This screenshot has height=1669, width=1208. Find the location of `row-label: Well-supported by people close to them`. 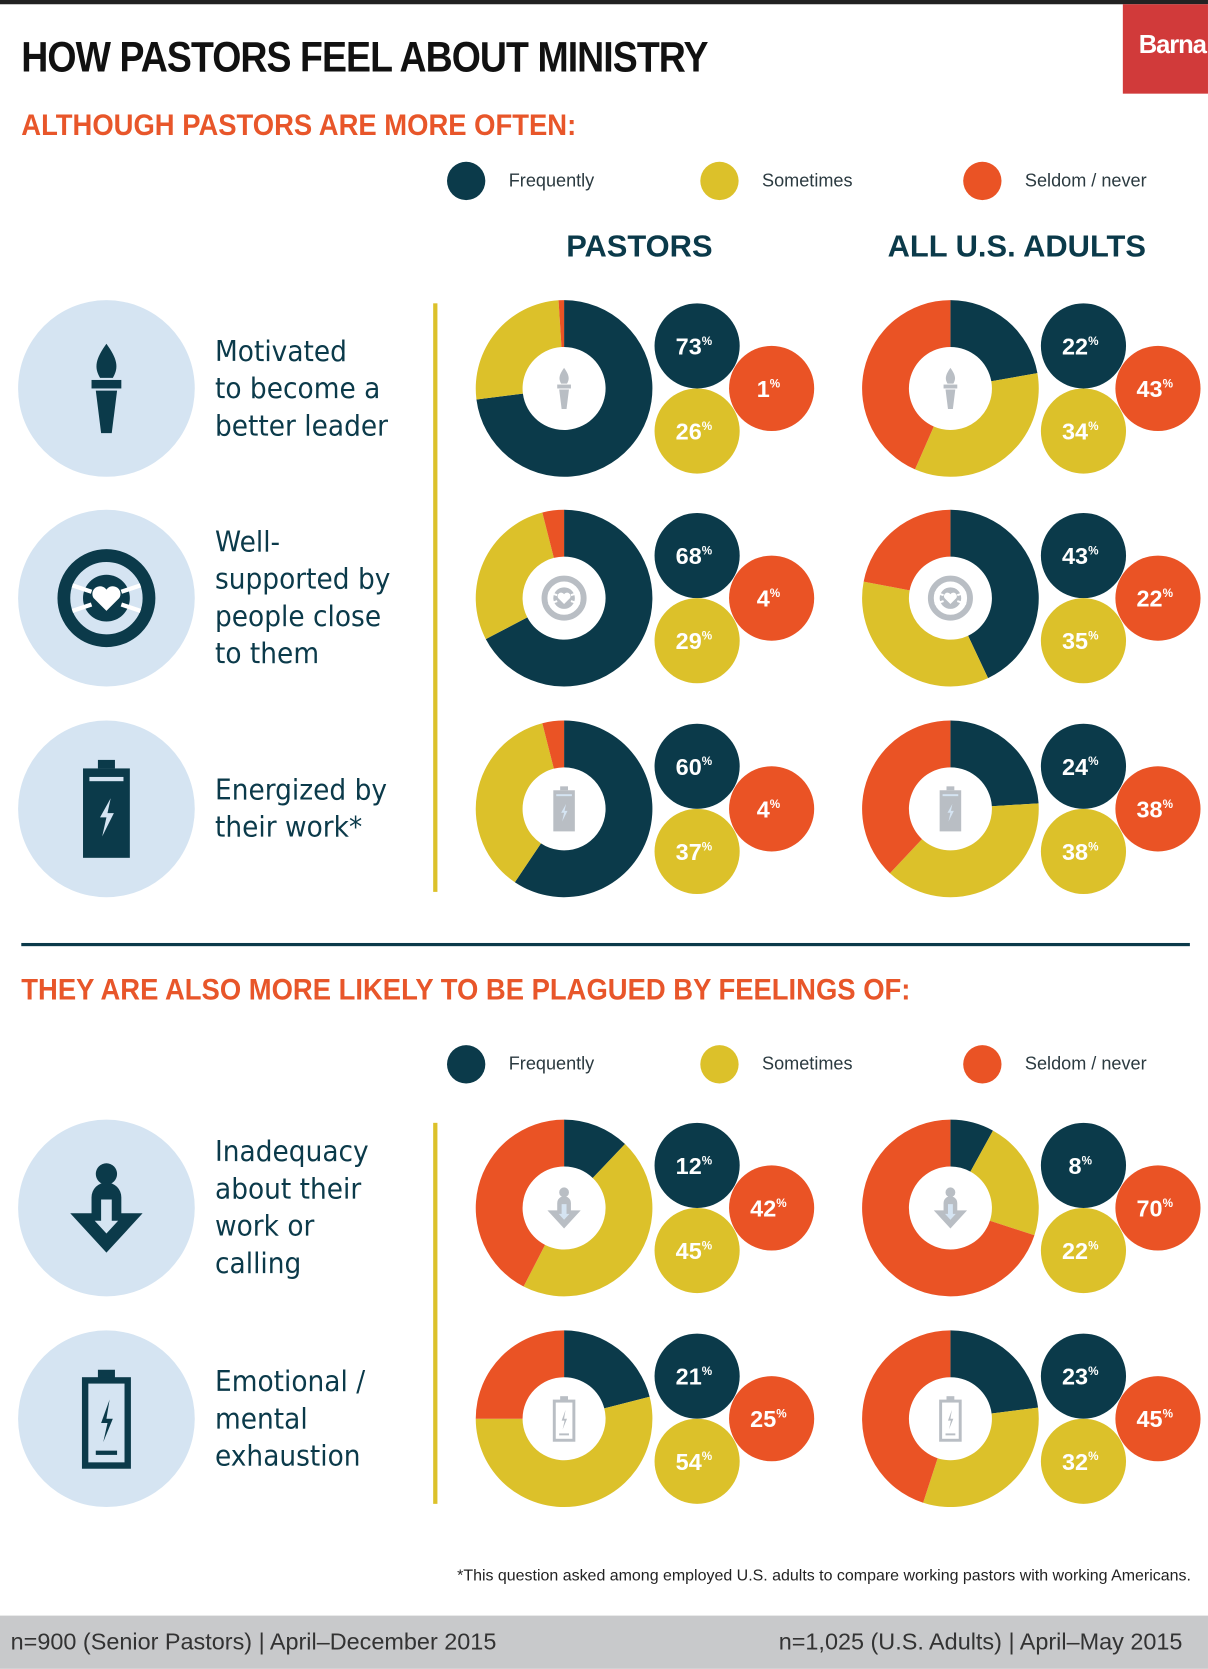

row-label: Well-supported by people close to them is located at coordinates (302, 598).